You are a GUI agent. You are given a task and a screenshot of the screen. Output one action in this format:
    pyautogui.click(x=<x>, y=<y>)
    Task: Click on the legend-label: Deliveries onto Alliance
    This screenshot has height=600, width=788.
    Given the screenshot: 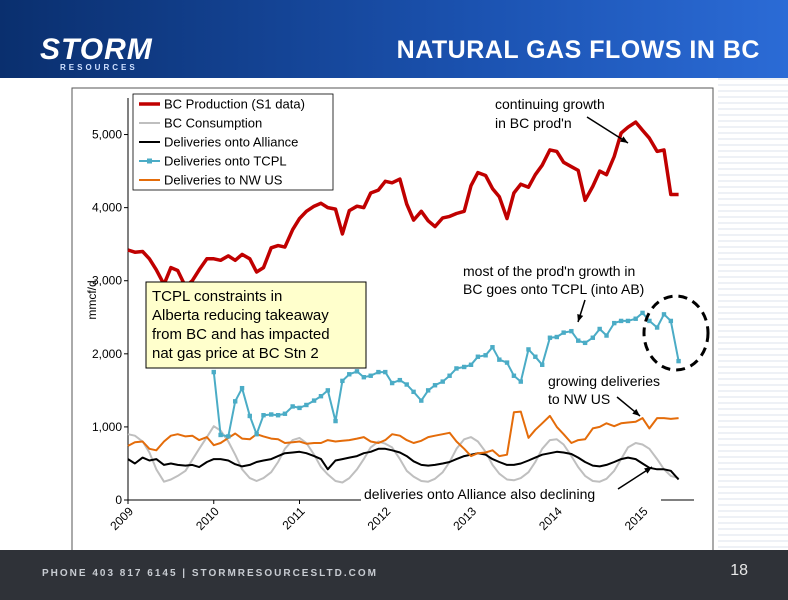 What is the action you would take?
    pyautogui.click(x=231, y=142)
    